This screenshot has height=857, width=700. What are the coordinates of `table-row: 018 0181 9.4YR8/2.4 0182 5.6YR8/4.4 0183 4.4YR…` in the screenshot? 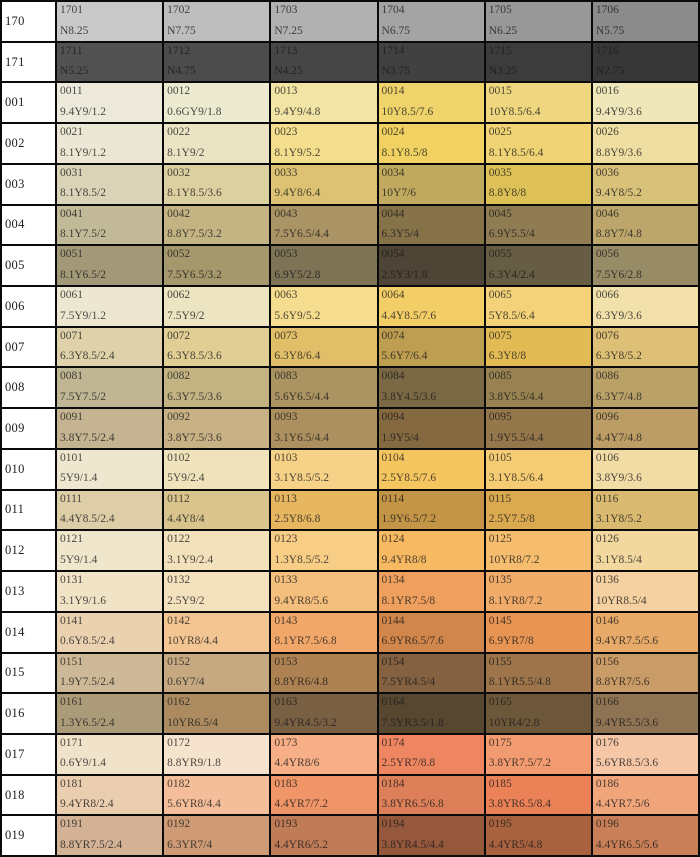 It's located at (350, 796).